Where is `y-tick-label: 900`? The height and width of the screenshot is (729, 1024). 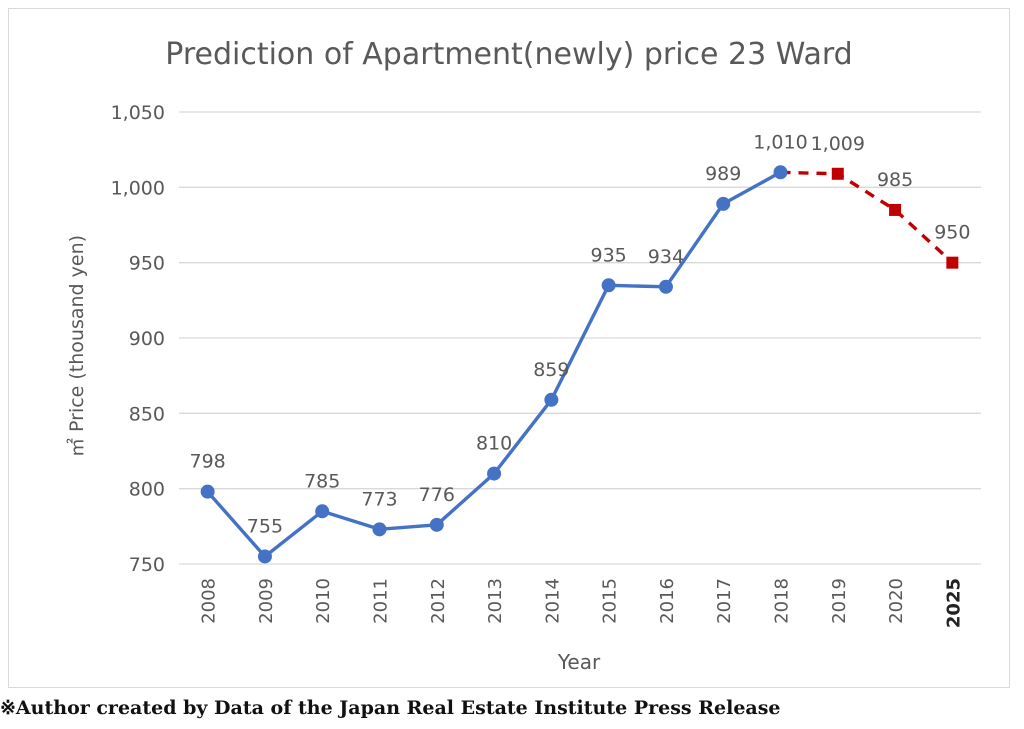 y-tick-label: 900 is located at coordinates (147, 339).